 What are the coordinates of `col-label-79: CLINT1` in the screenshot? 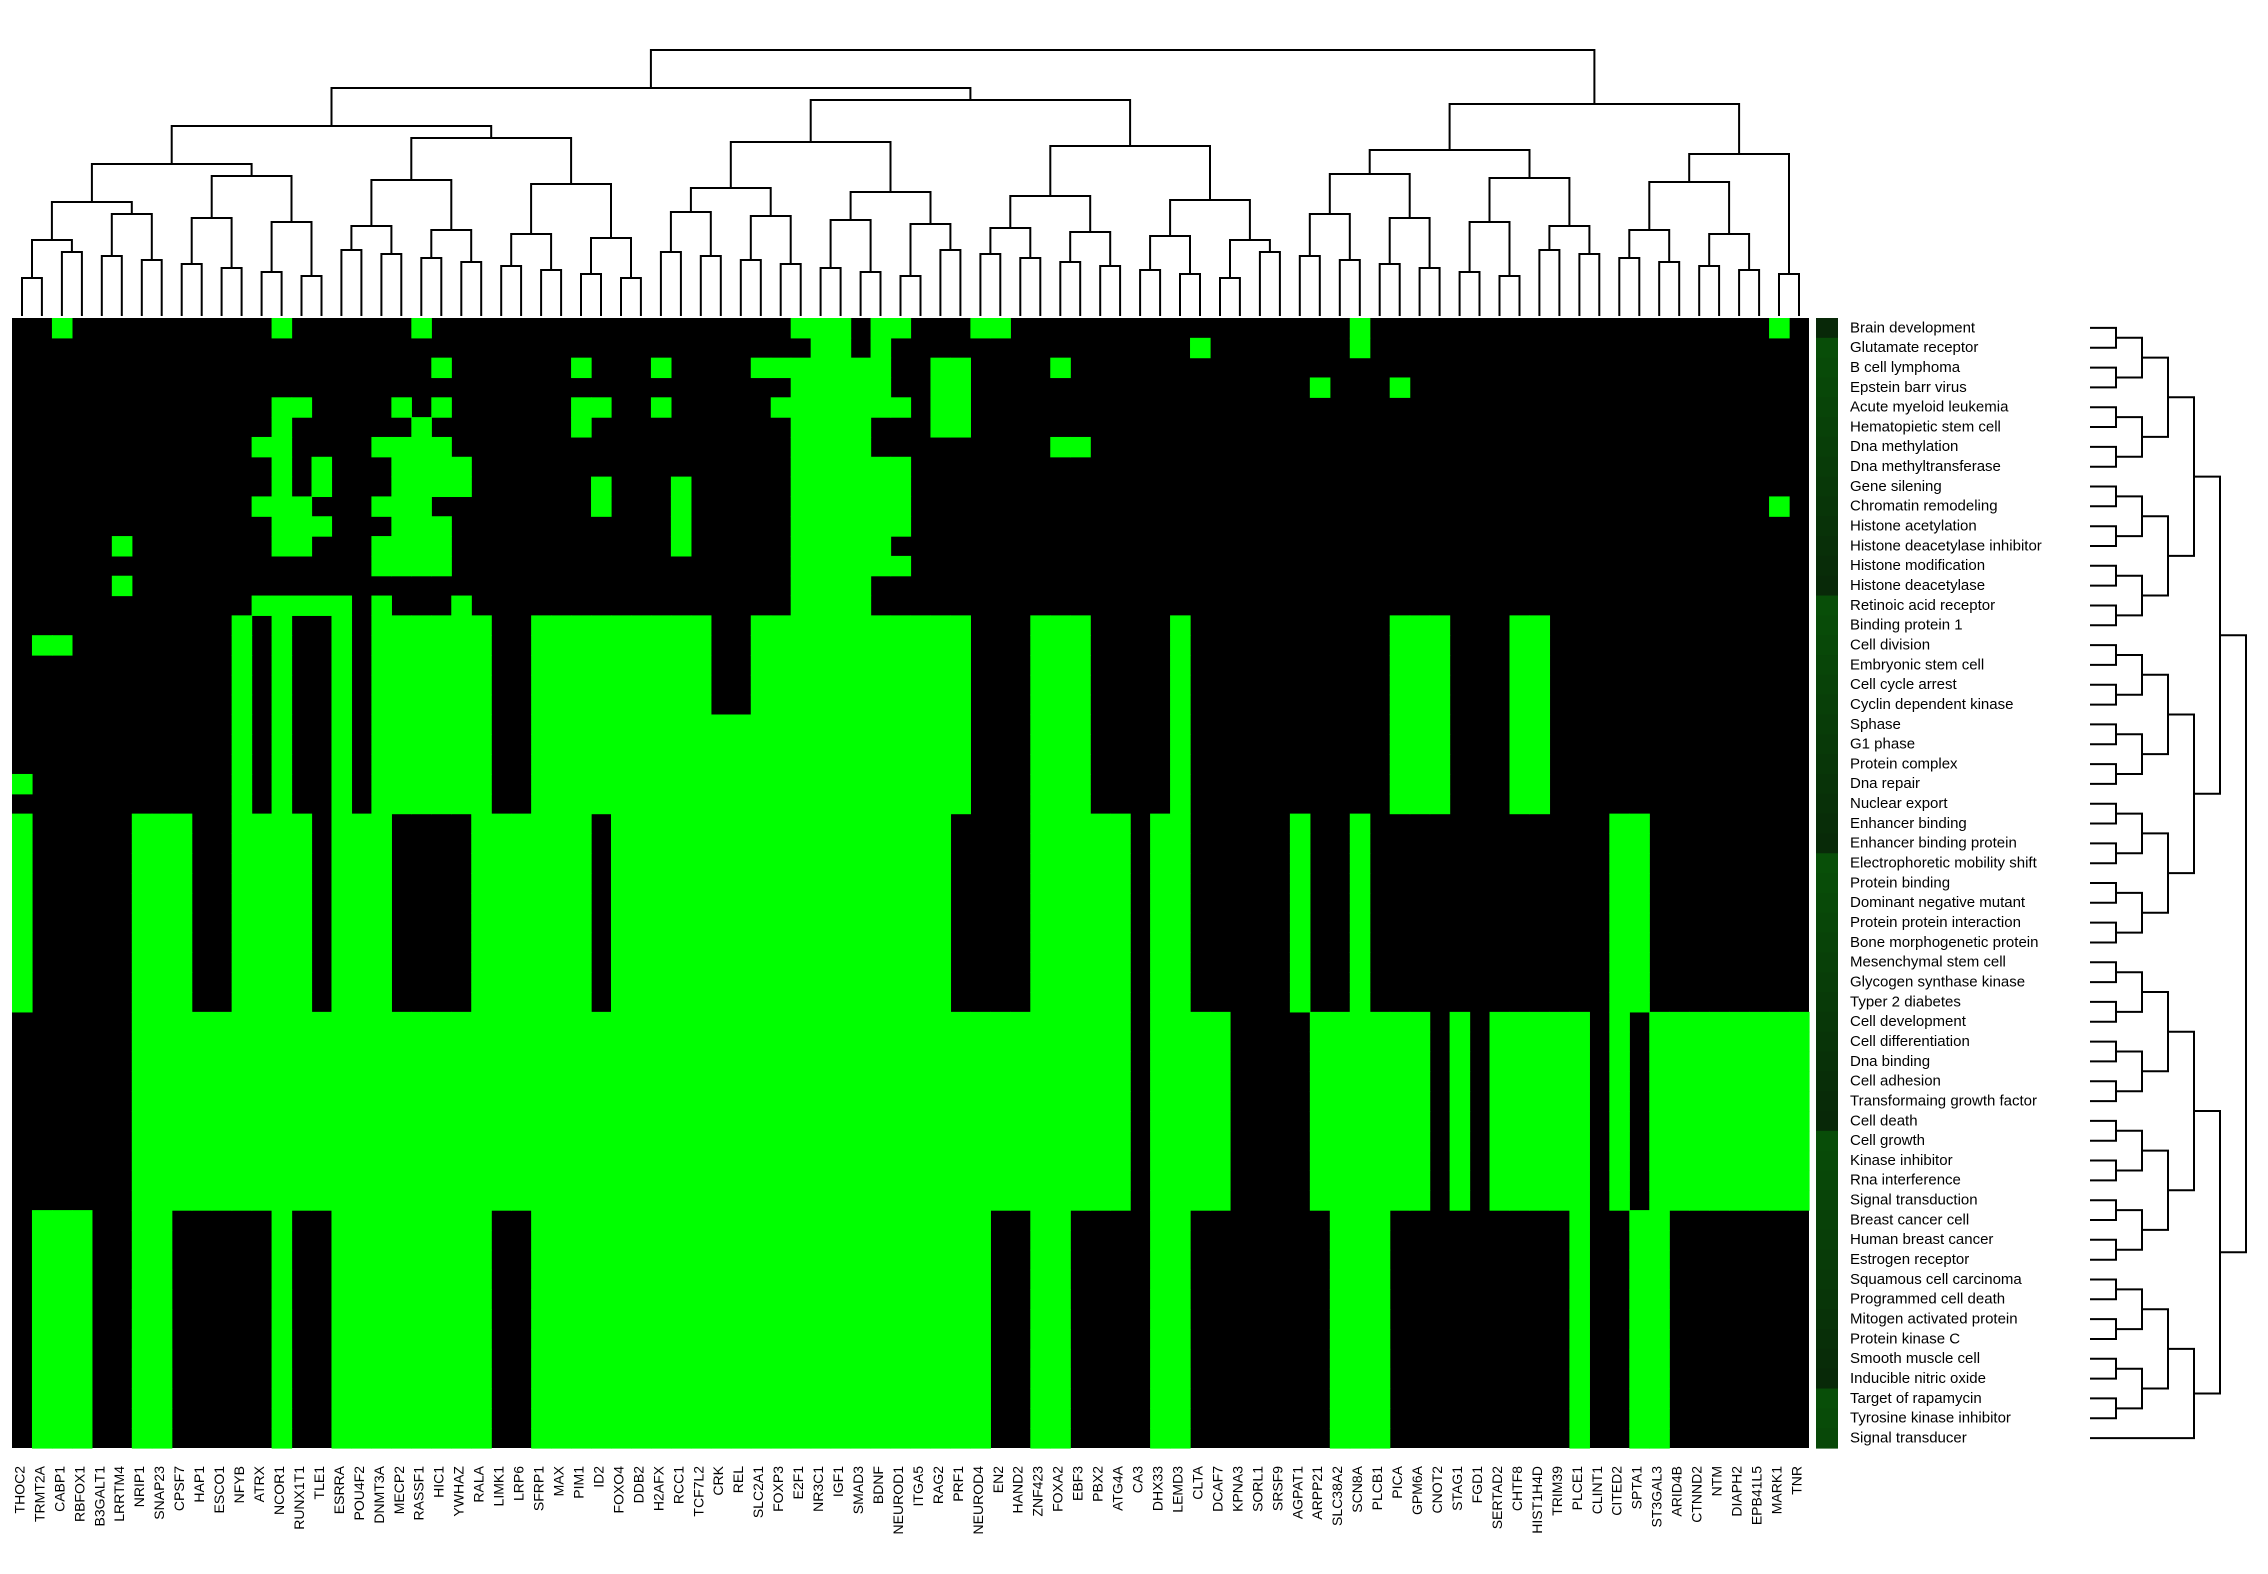 It's located at (1597, 1490).